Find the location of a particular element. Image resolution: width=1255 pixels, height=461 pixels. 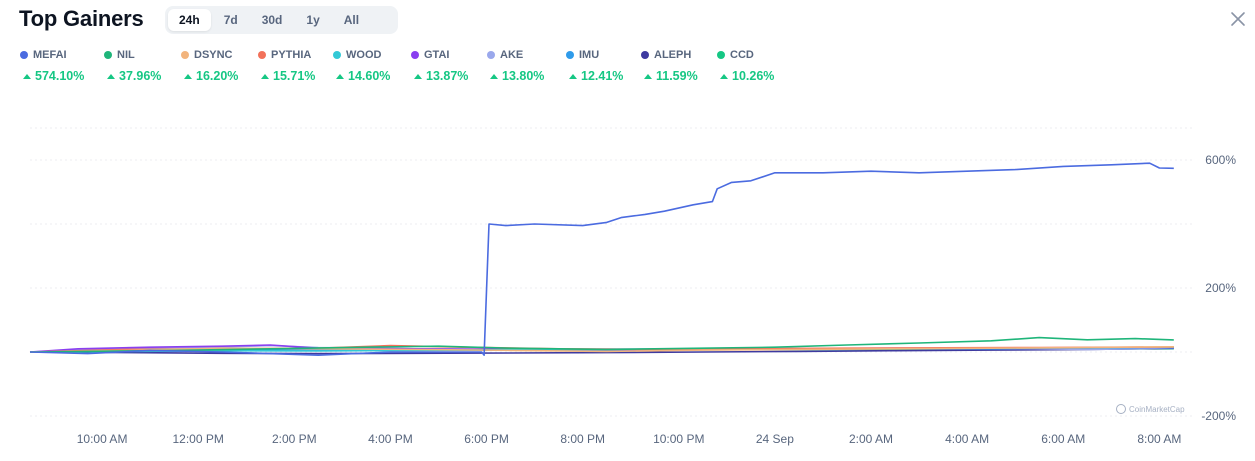

legend-item-mefai: MEFAI 574.10% is located at coordinates (65, 65).